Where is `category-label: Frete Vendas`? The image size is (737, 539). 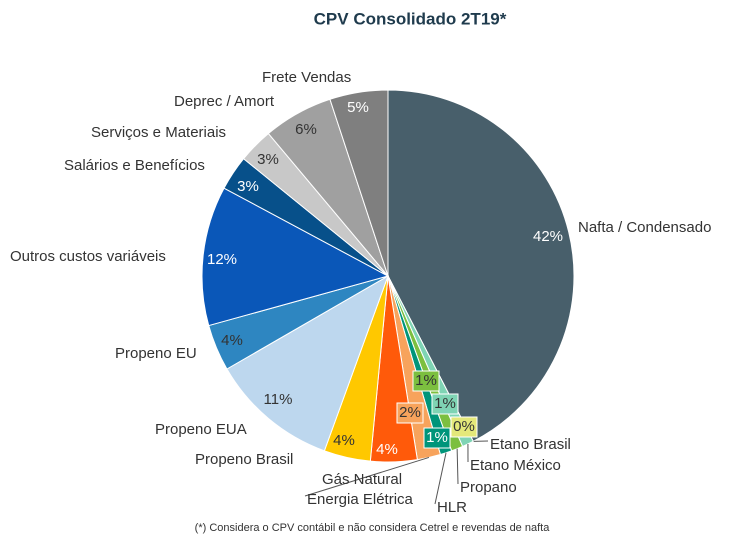
category-label: Frete Vendas is located at coordinates (306, 77).